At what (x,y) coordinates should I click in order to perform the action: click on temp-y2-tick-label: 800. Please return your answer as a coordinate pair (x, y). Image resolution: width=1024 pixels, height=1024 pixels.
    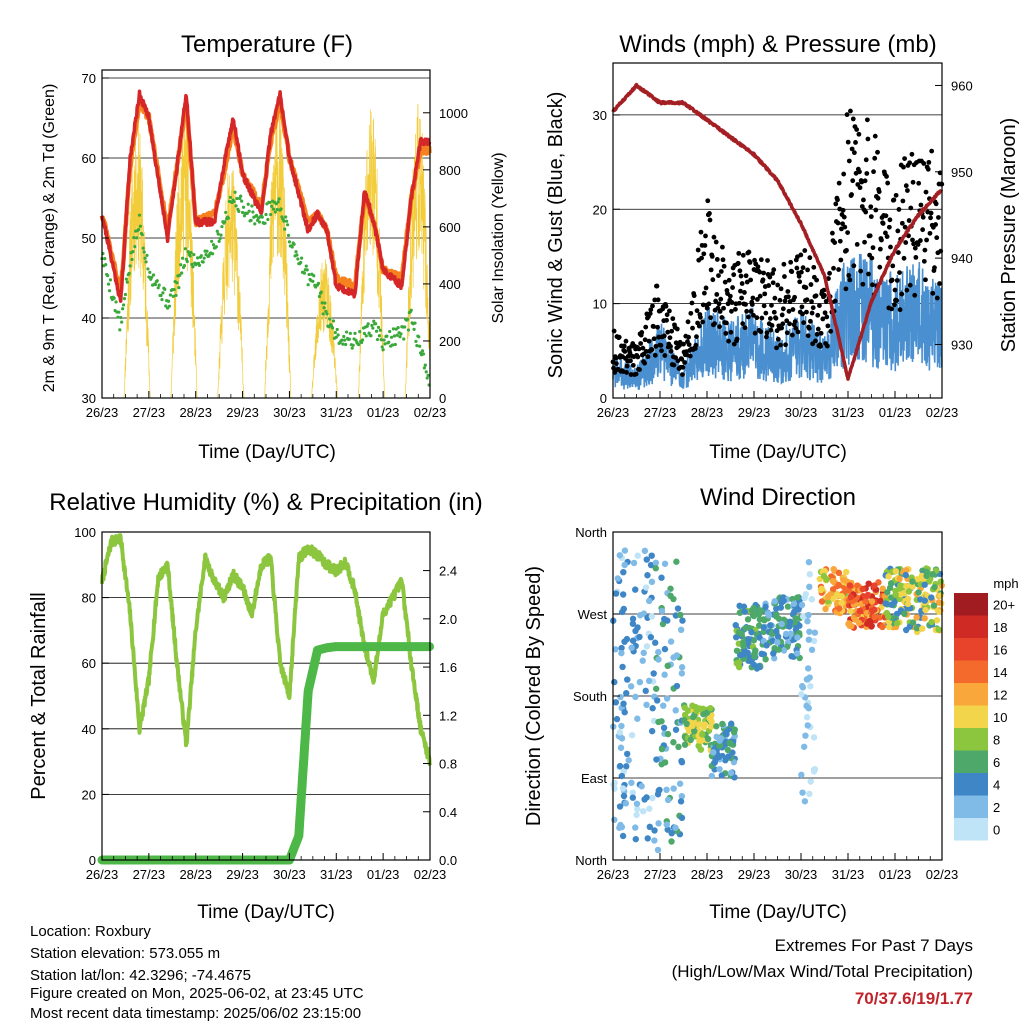
    Looking at the image, I should click on (450, 170).